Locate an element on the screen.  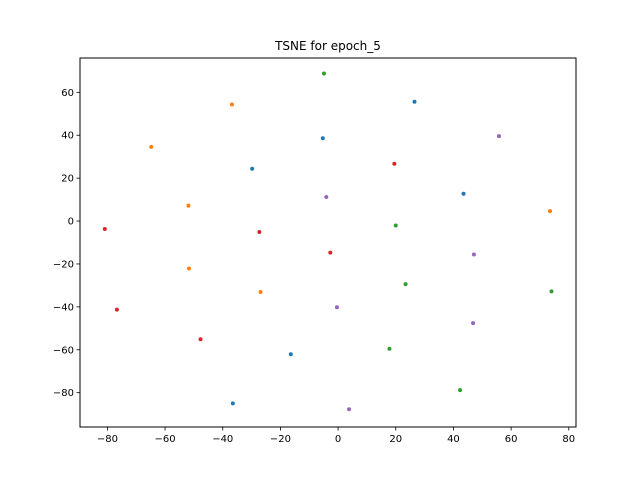
x-tick-label: 40 is located at coordinates (453, 439).